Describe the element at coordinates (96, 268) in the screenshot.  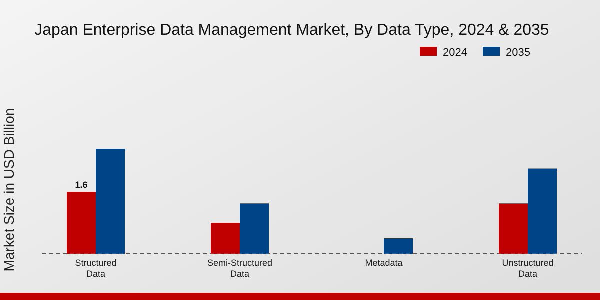
I see `x-tick-label: Structured Data` at that location.